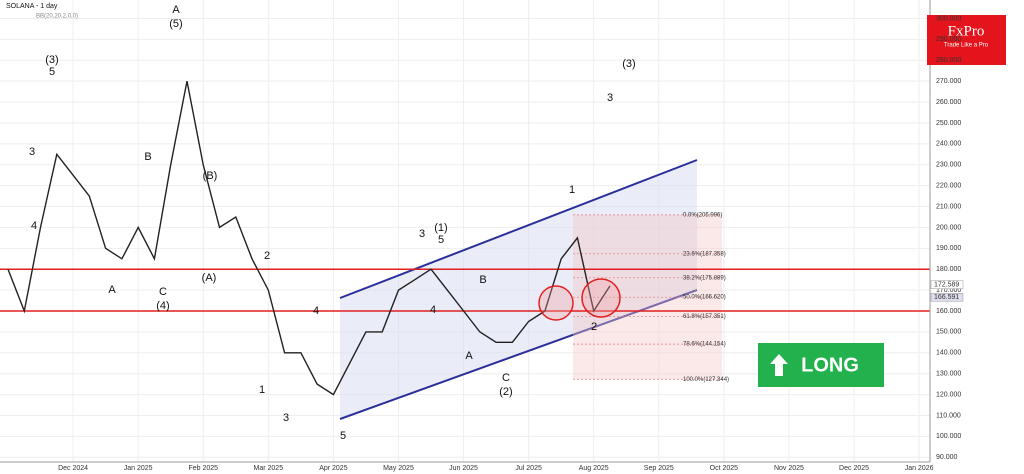 Image resolution: width=1024 pixels, height=474 pixels. Describe the element at coordinates (398, 468) in the screenshot. I see `x-tick-label: May 2025` at that location.